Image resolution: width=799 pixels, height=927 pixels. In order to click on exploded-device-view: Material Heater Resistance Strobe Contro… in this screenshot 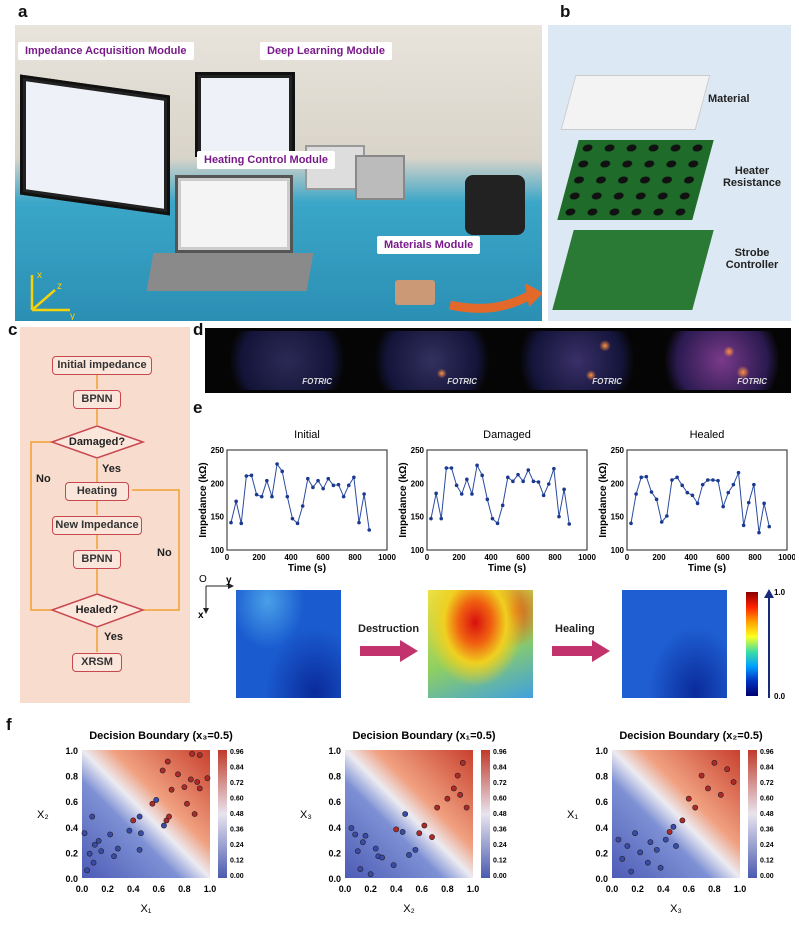, I will do `click(669, 173)`.